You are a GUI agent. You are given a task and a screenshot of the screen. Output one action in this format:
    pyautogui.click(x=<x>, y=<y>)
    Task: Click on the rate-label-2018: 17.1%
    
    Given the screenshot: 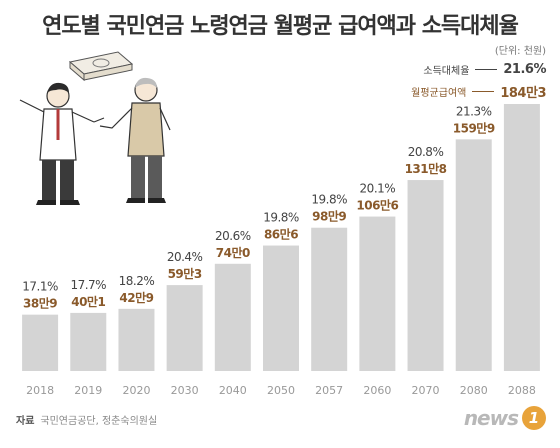 What is the action you would take?
    pyautogui.click(x=40, y=287)
    